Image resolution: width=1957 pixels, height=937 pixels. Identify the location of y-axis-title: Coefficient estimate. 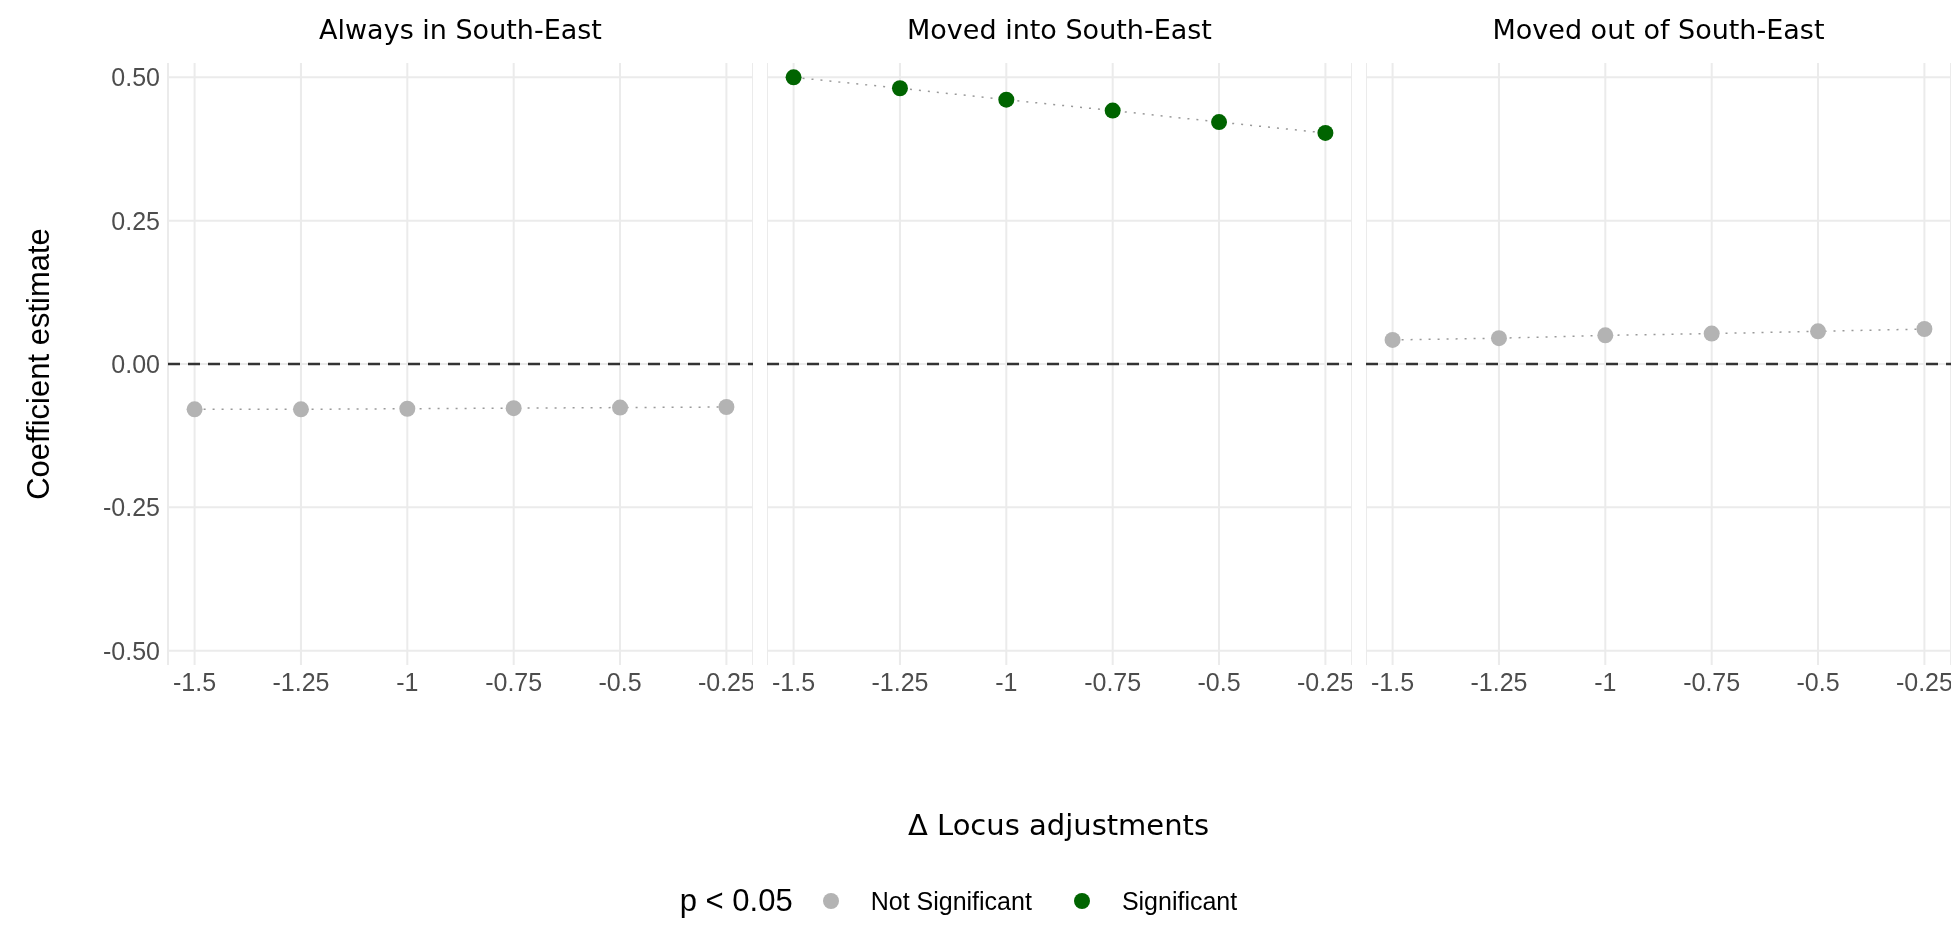
(39, 364).